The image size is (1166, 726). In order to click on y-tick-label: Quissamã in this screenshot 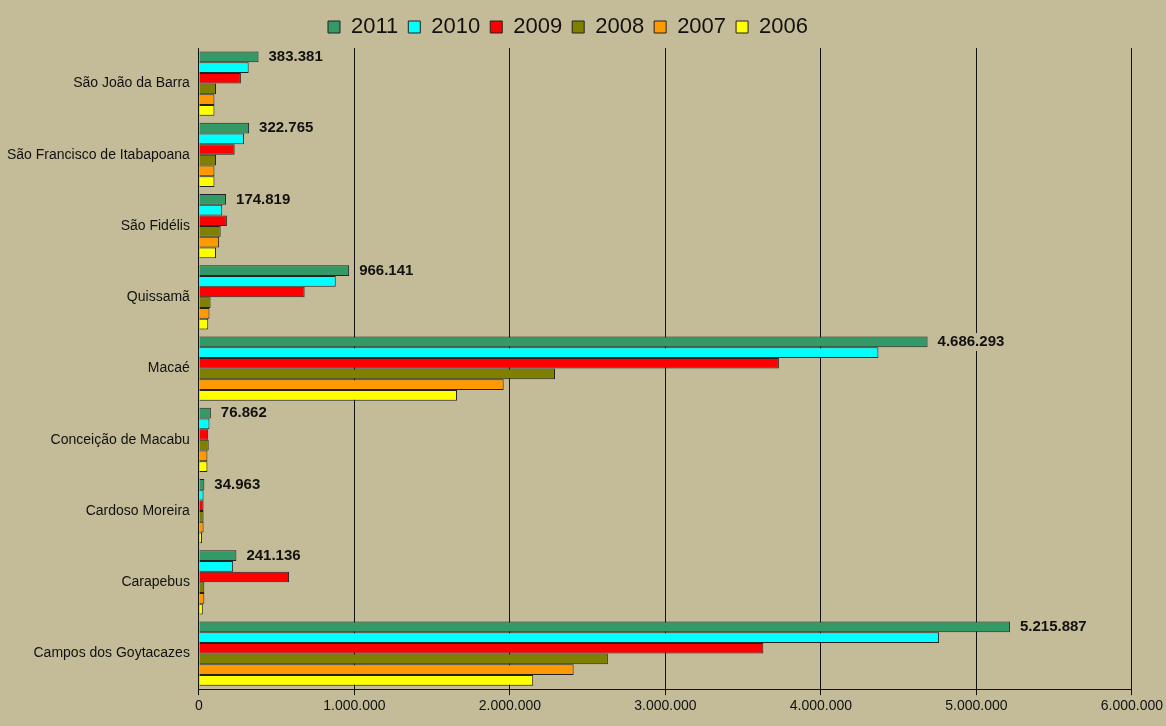, I will do `click(158, 296)`.